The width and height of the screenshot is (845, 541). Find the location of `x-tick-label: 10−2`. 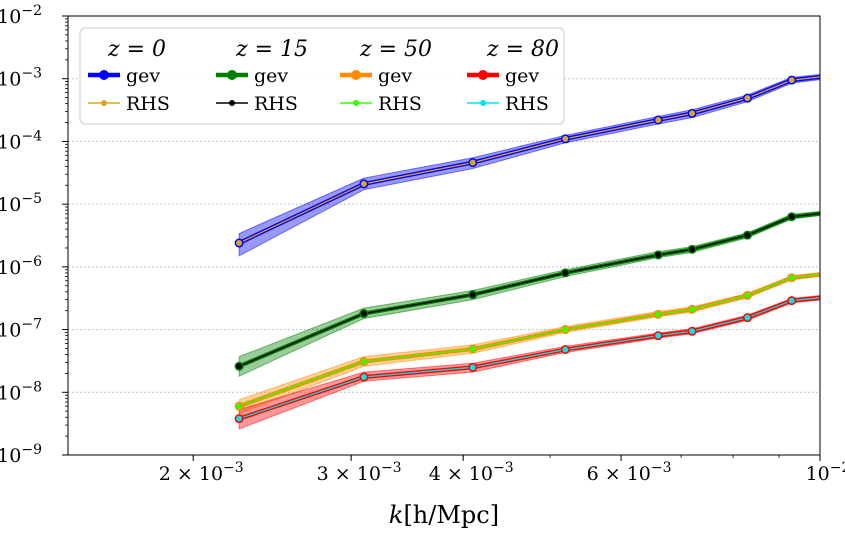

x-tick-label: 10−2 is located at coordinates (825, 472).